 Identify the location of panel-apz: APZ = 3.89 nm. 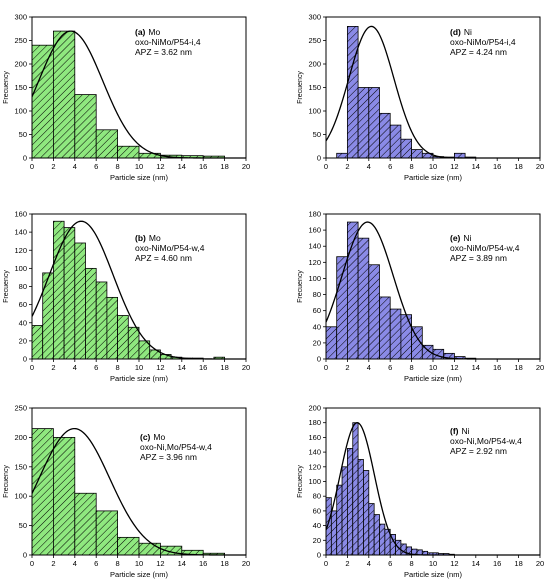
(478, 258).